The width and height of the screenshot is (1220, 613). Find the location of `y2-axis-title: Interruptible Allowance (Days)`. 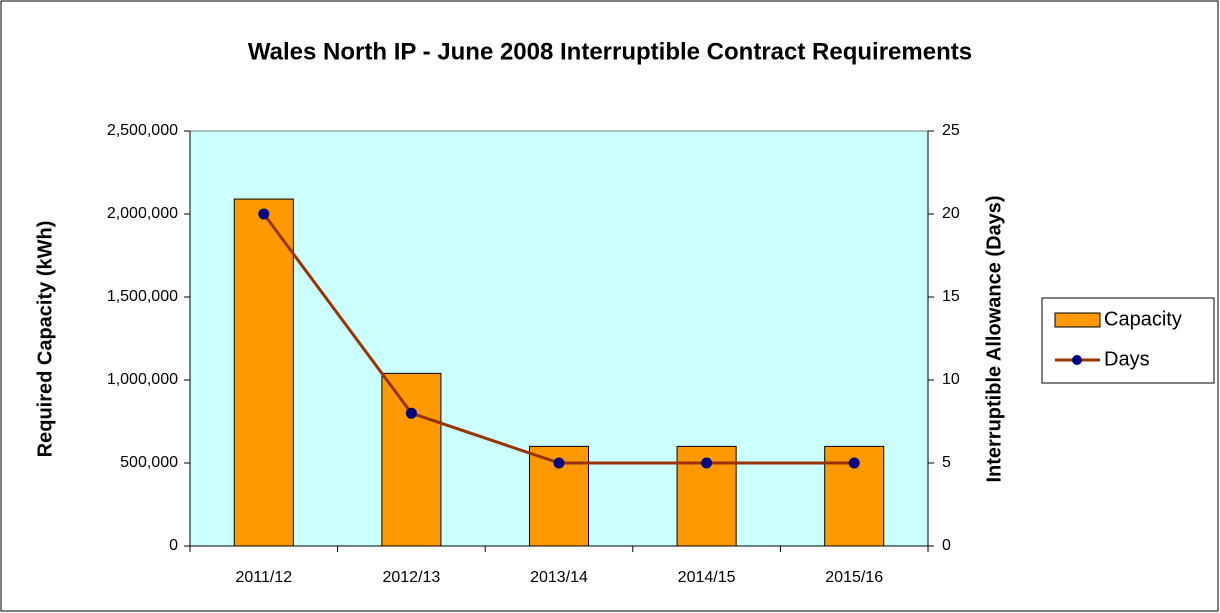

y2-axis-title: Interruptible Allowance (Days) is located at coordinates (994, 338).